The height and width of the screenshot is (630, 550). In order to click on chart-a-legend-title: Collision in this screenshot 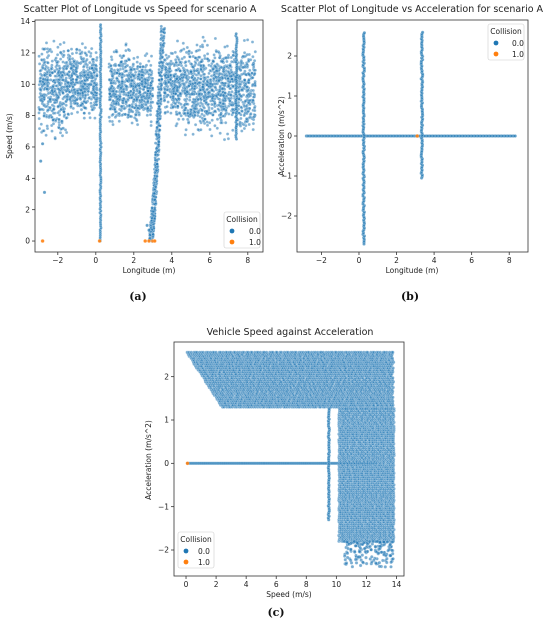, I will do `click(242, 219)`.